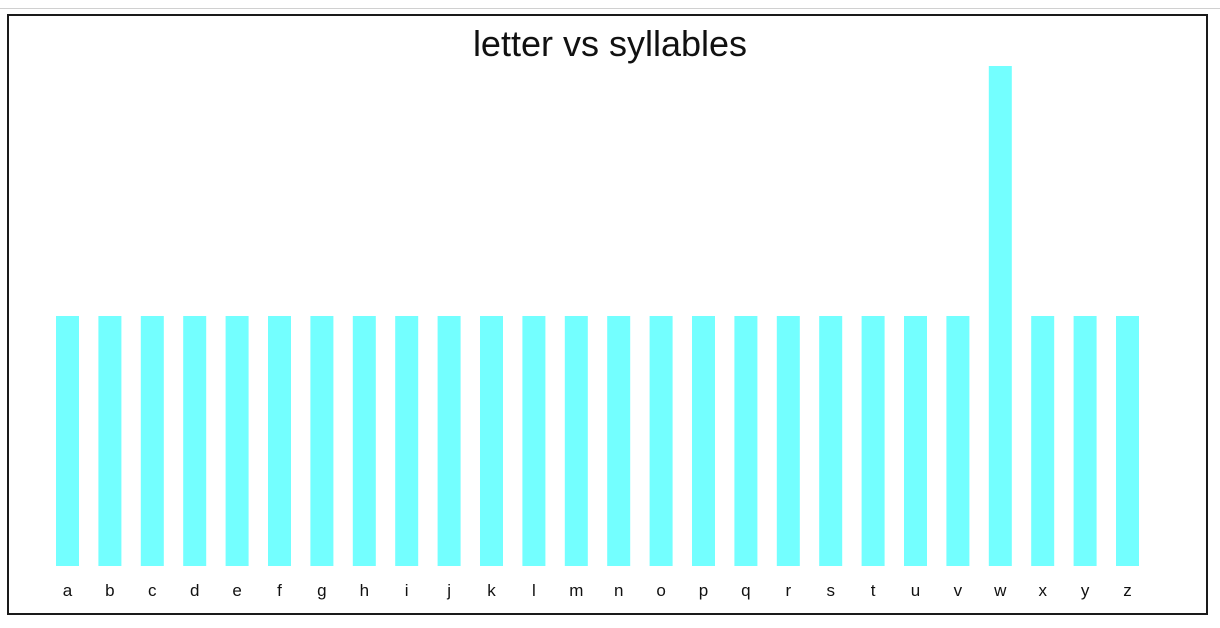  Describe the element at coordinates (1127, 441) in the screenshot. I see `bar-z` at that location.